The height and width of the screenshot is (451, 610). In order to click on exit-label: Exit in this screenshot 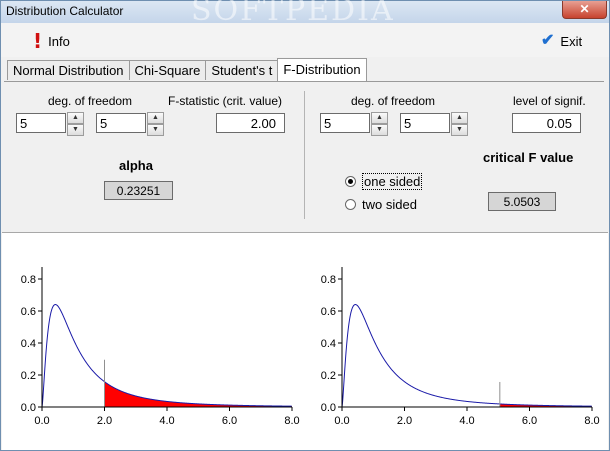, I will do `click(571, 41)`.